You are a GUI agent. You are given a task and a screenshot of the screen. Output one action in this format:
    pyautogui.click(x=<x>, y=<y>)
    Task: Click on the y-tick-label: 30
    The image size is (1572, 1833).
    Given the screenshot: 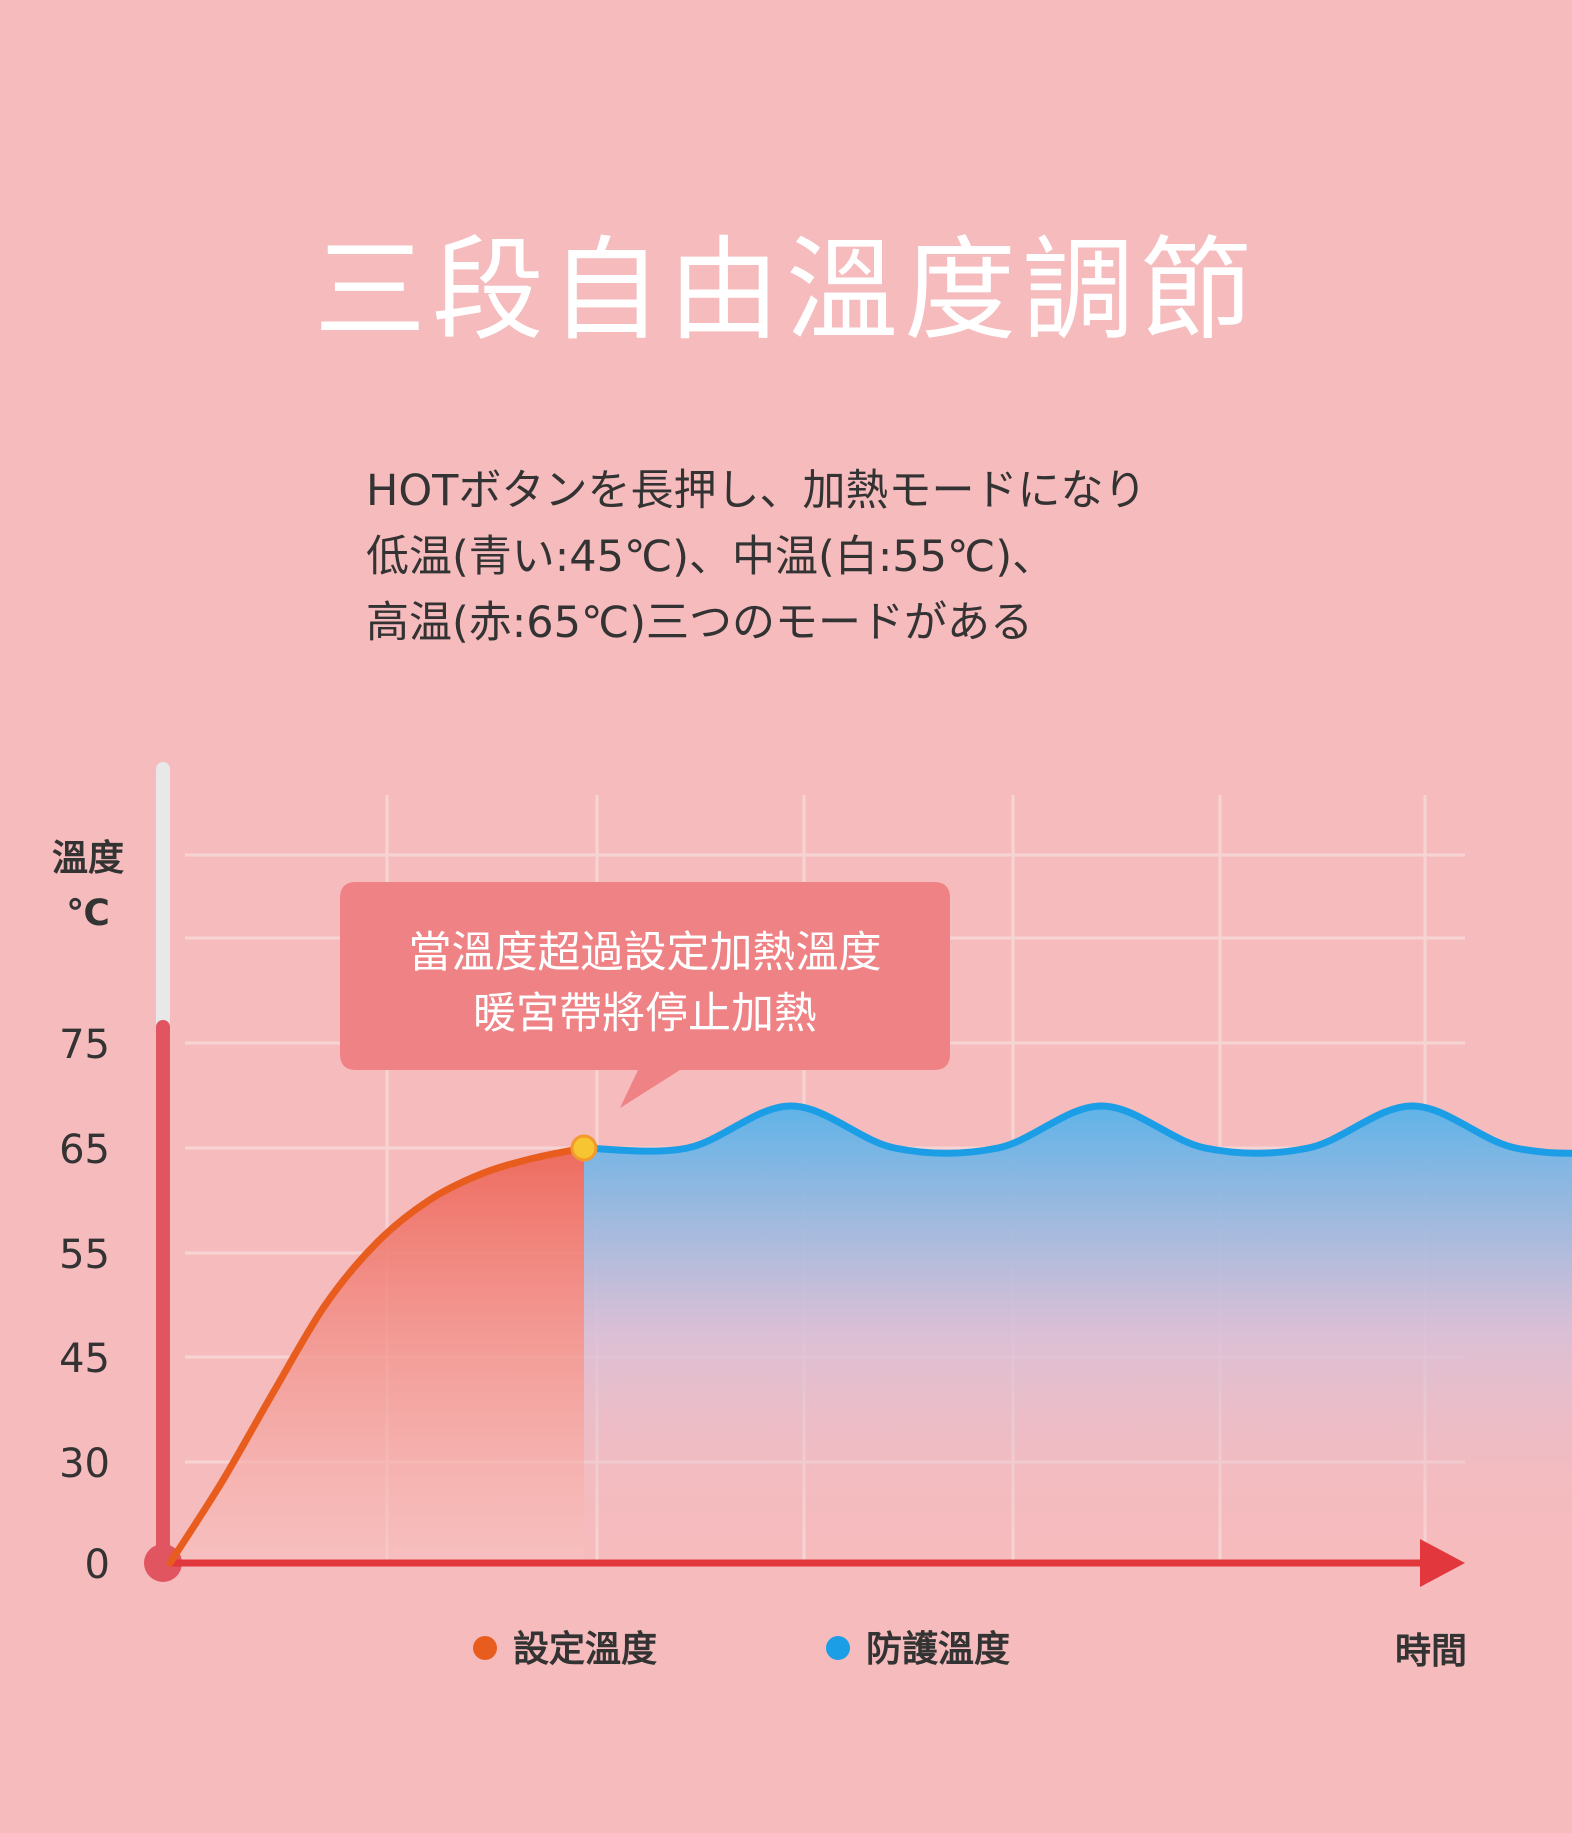 What is the action you would take?
    pyautogui.click(x=84, y=1464)
    